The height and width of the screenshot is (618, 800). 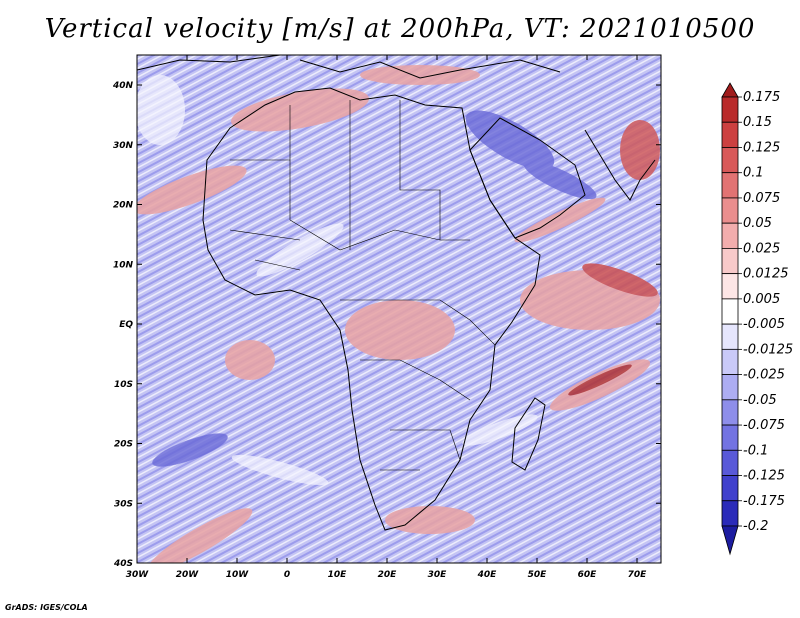 What do you see at coordinates (238, 575) in the screenshot?
I see `lon-tick-label: 10W` at bounding box center [238, 575].